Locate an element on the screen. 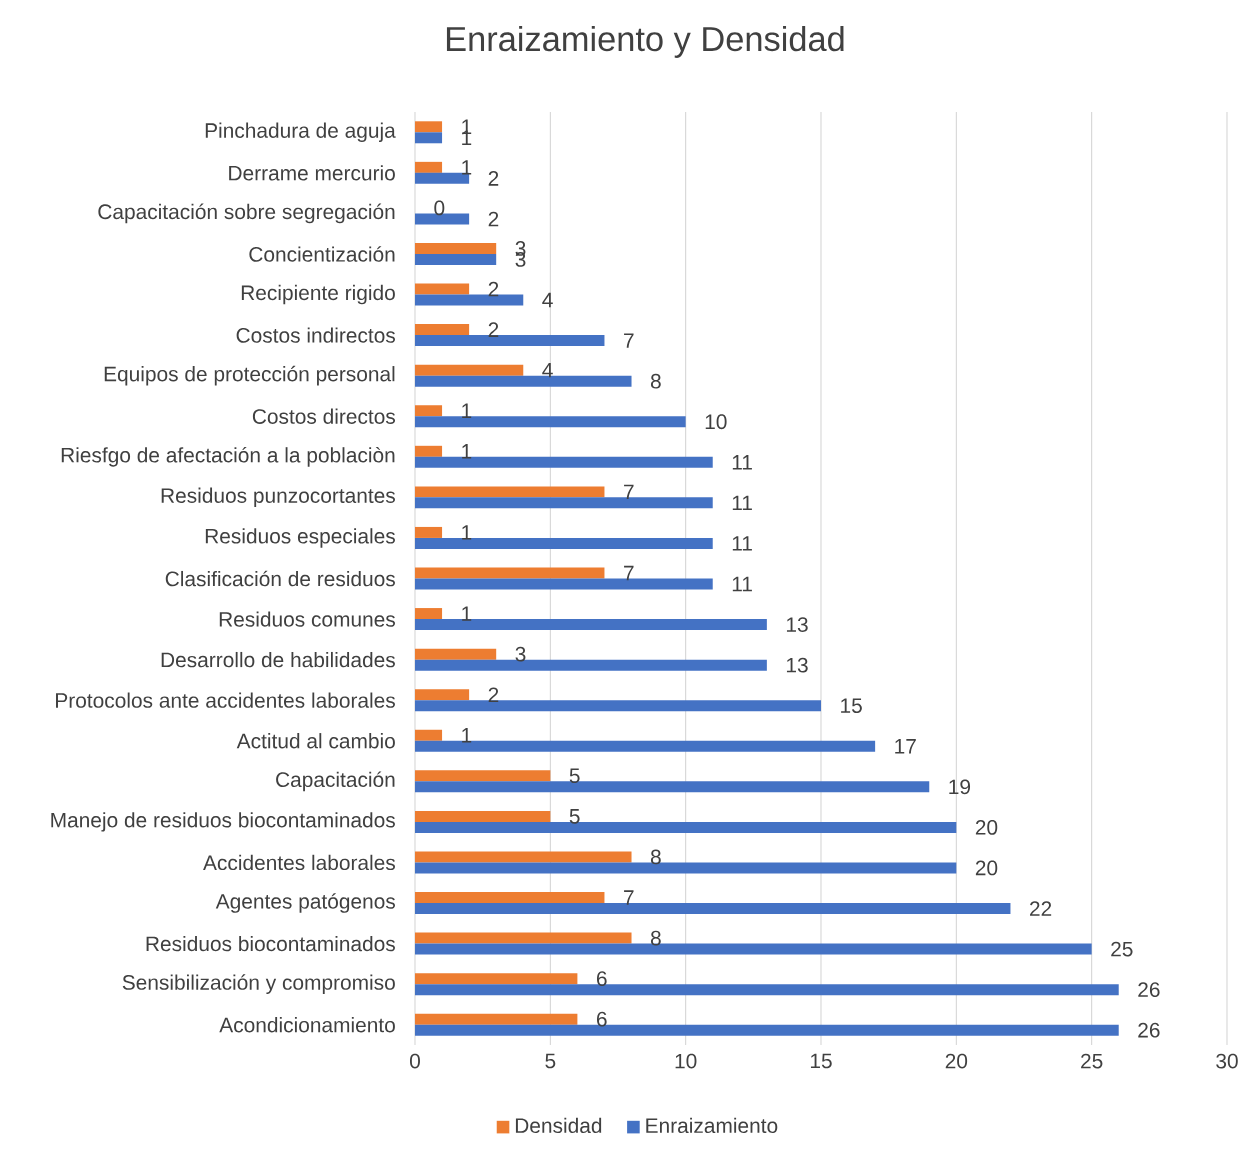 This screenshot has height=1155, width=1259. y-tick-label: Desarrollo de habilidades is located at coordinates (278, 660).